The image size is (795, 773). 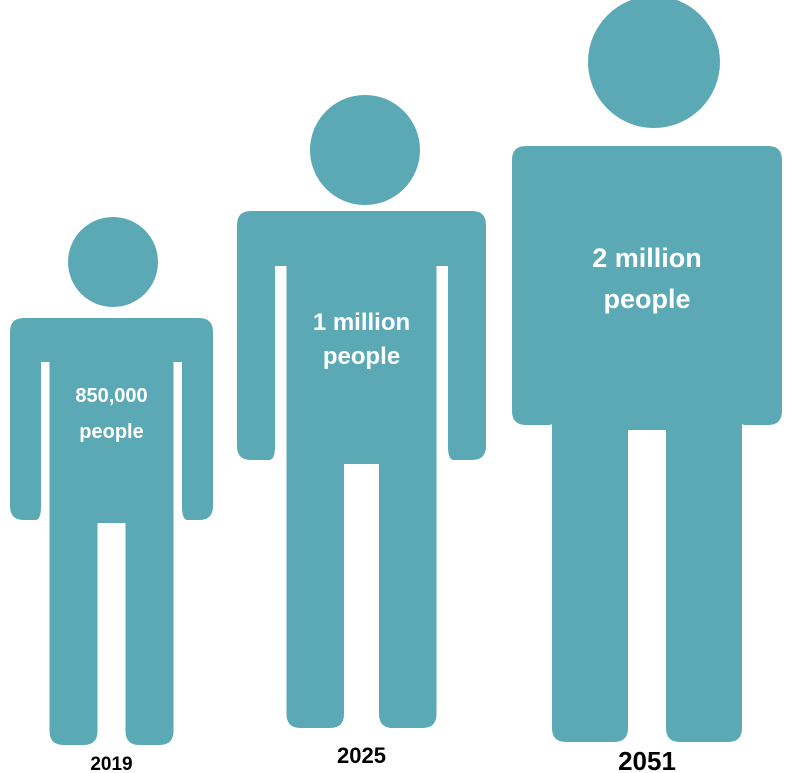 I want to click on year-label-2051: 2051, so click(x=647, y=759).